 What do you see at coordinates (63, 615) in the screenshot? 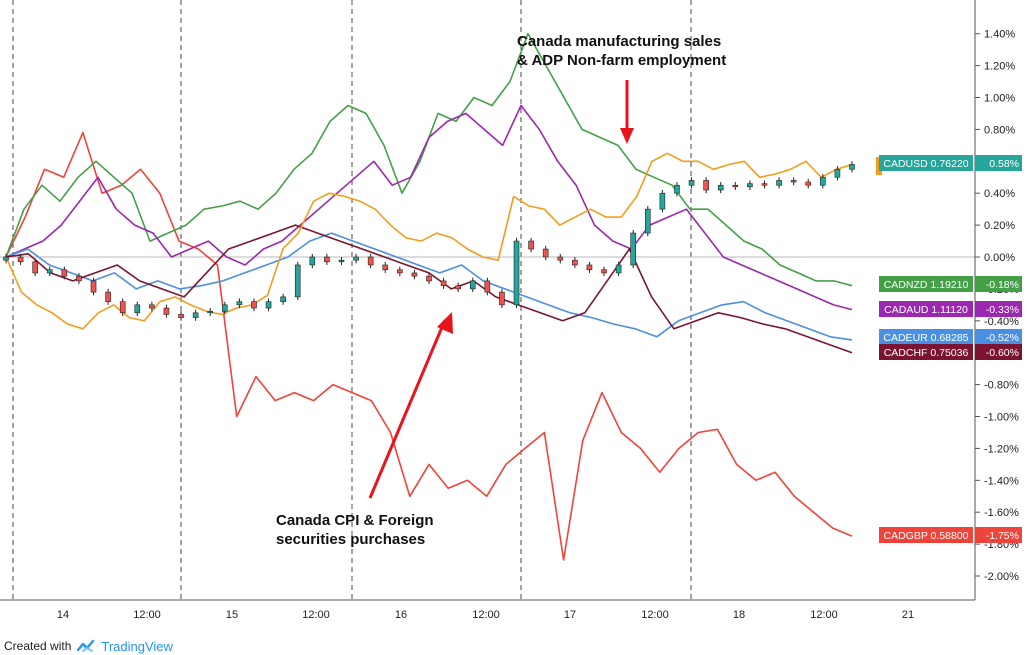
I see `x-tick-label: 14` at bounding box center [63, 615].